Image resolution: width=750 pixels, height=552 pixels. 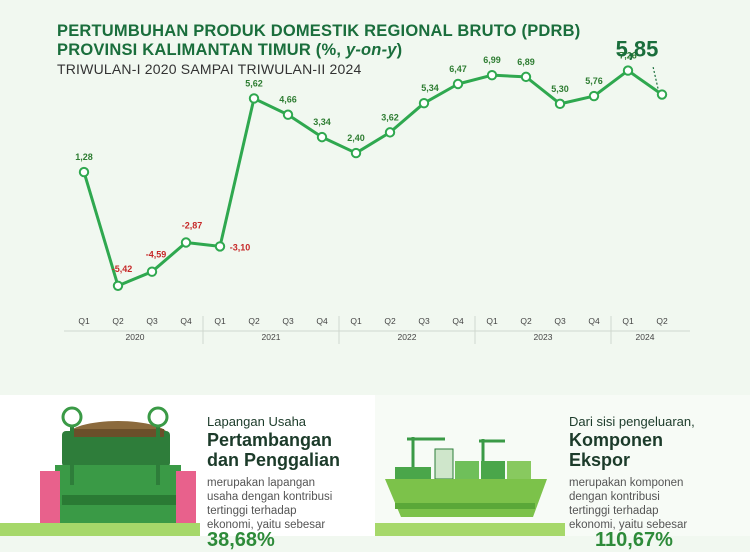 I want to click on highlight-value: 5,85, so click(x=637, y=49).